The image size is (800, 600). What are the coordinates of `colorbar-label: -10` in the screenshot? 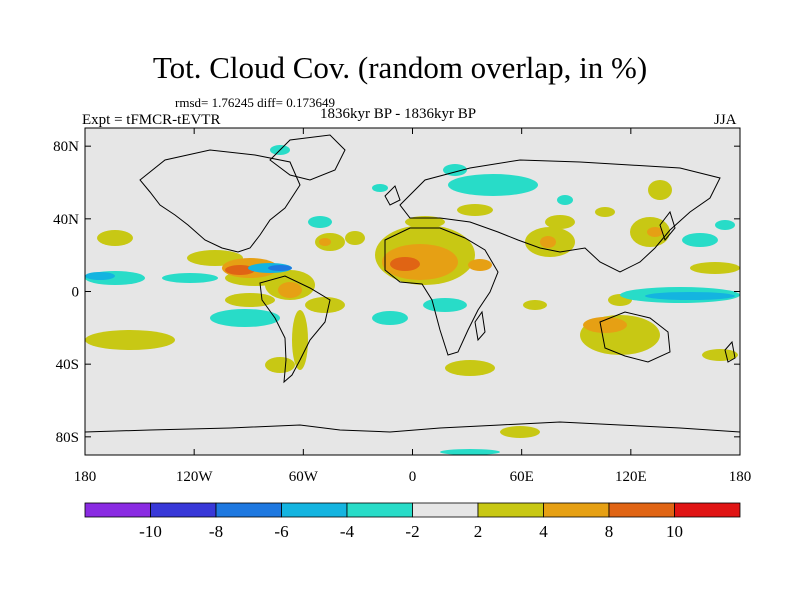 It's located at (150, 531).